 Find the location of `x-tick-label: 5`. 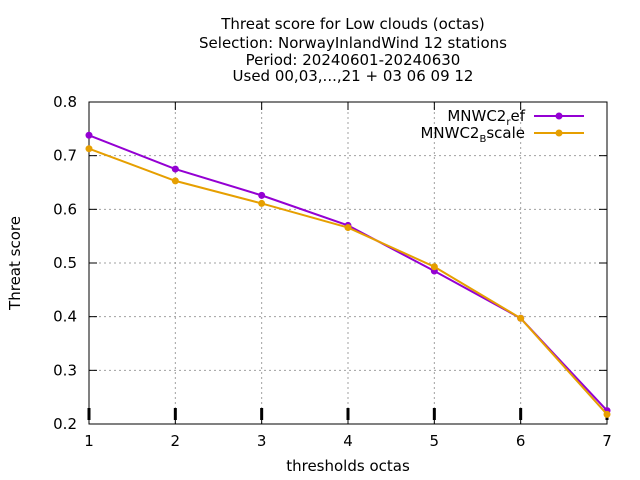

x-tick-label: 5 is located at coordinates (435, 441).